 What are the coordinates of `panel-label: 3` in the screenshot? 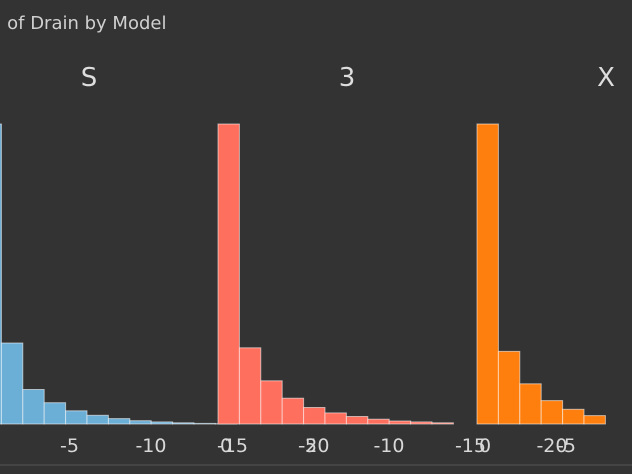 It's located at (347, 78).